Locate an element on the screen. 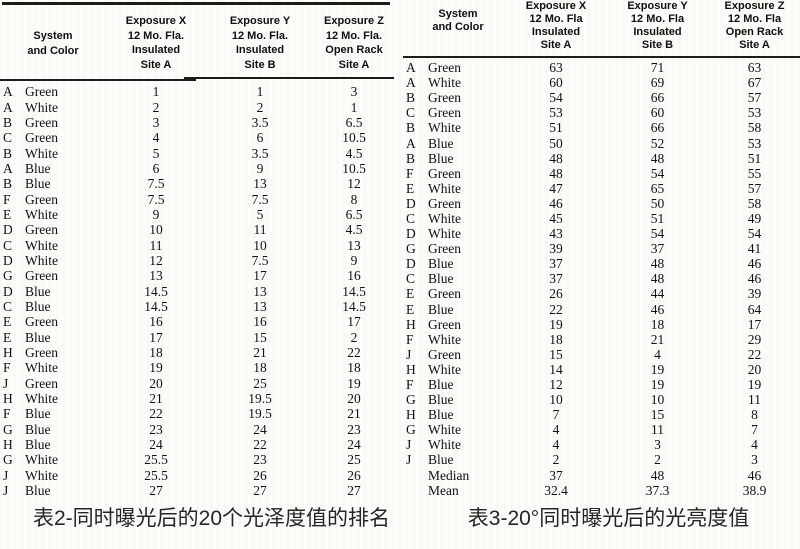 This screenshot has width=800, height=549. table-row: J White 25.5 26 26 is located at coordinates (198, 475).